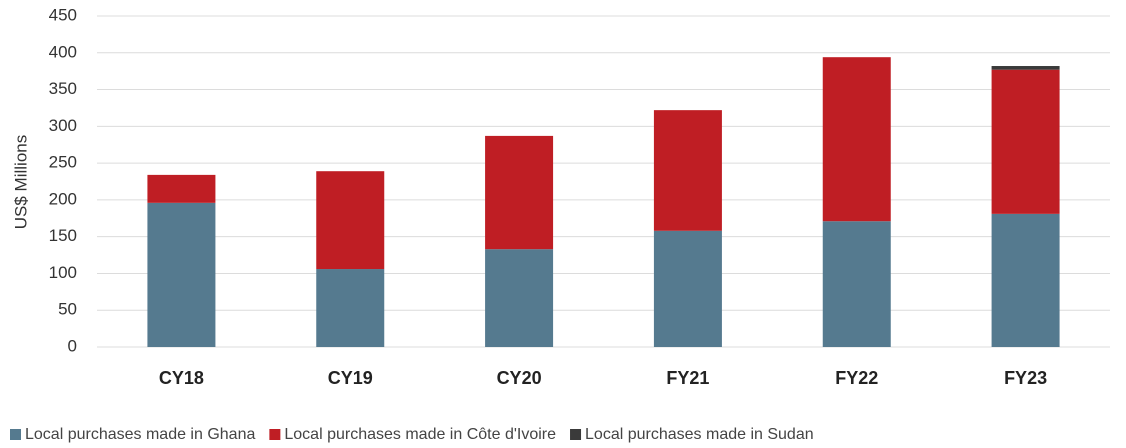  Describe the element at coordinates (63, 88) in the screenshot. I see `y-tick-label: 350` at that location.